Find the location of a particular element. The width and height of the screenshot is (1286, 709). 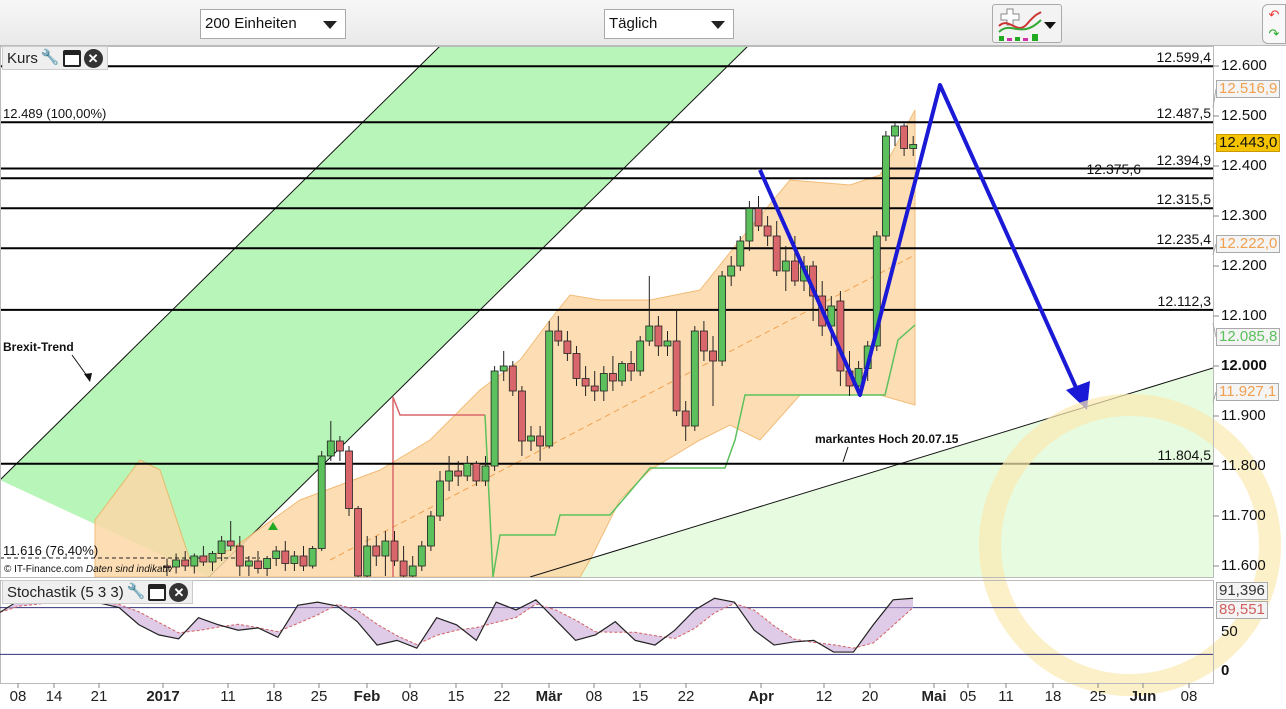

price-panel-header: Kurs 🔧 ✕ is located at coordinates (55, 58).